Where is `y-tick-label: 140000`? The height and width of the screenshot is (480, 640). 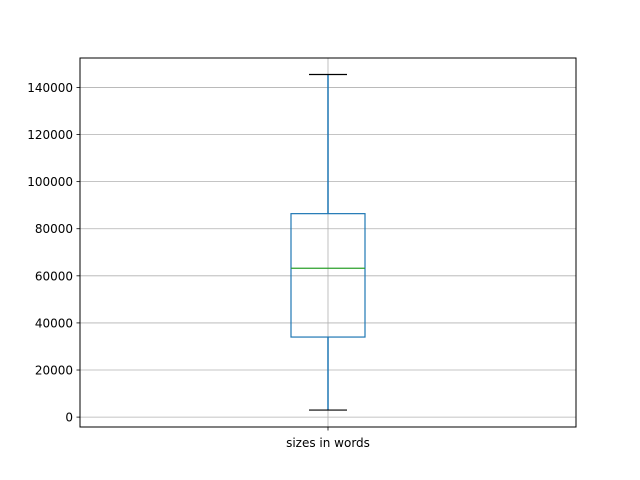
y-tick-label: 140000 is located at coordinates (50, 88).